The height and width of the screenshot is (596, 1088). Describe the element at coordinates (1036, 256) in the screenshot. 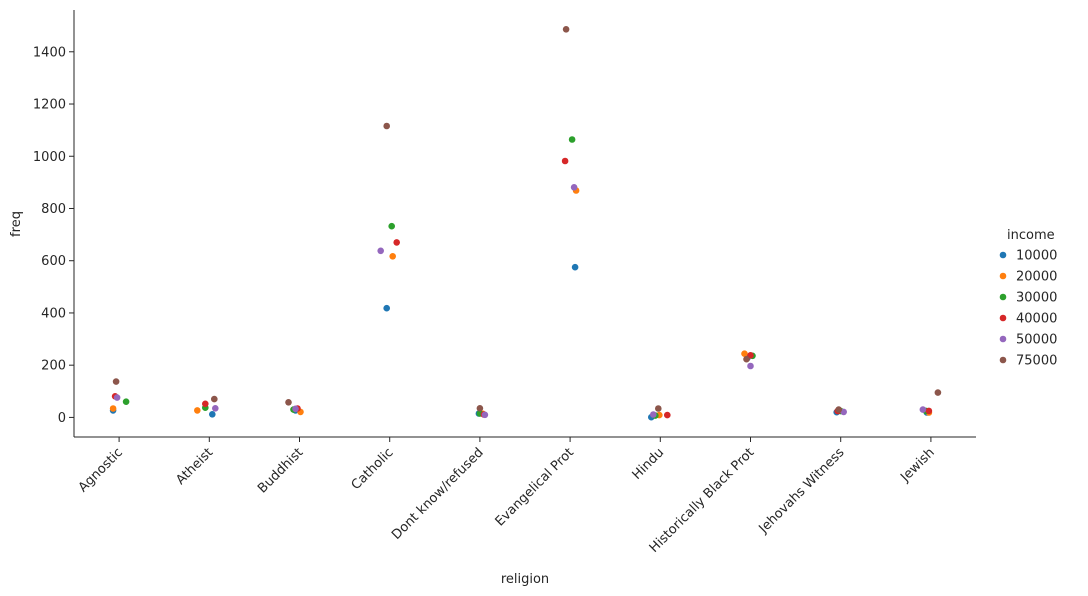

I see `legend-entry-label: 10000` at that location.